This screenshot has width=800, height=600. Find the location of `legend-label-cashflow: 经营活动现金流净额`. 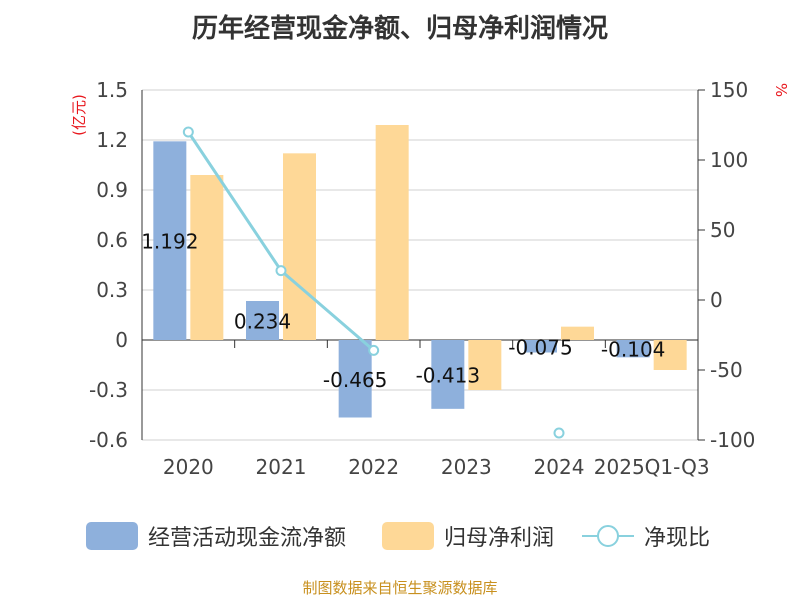

legend-label-cashflow: 经营活动现金流净额 is located at coordinates (247, 538).